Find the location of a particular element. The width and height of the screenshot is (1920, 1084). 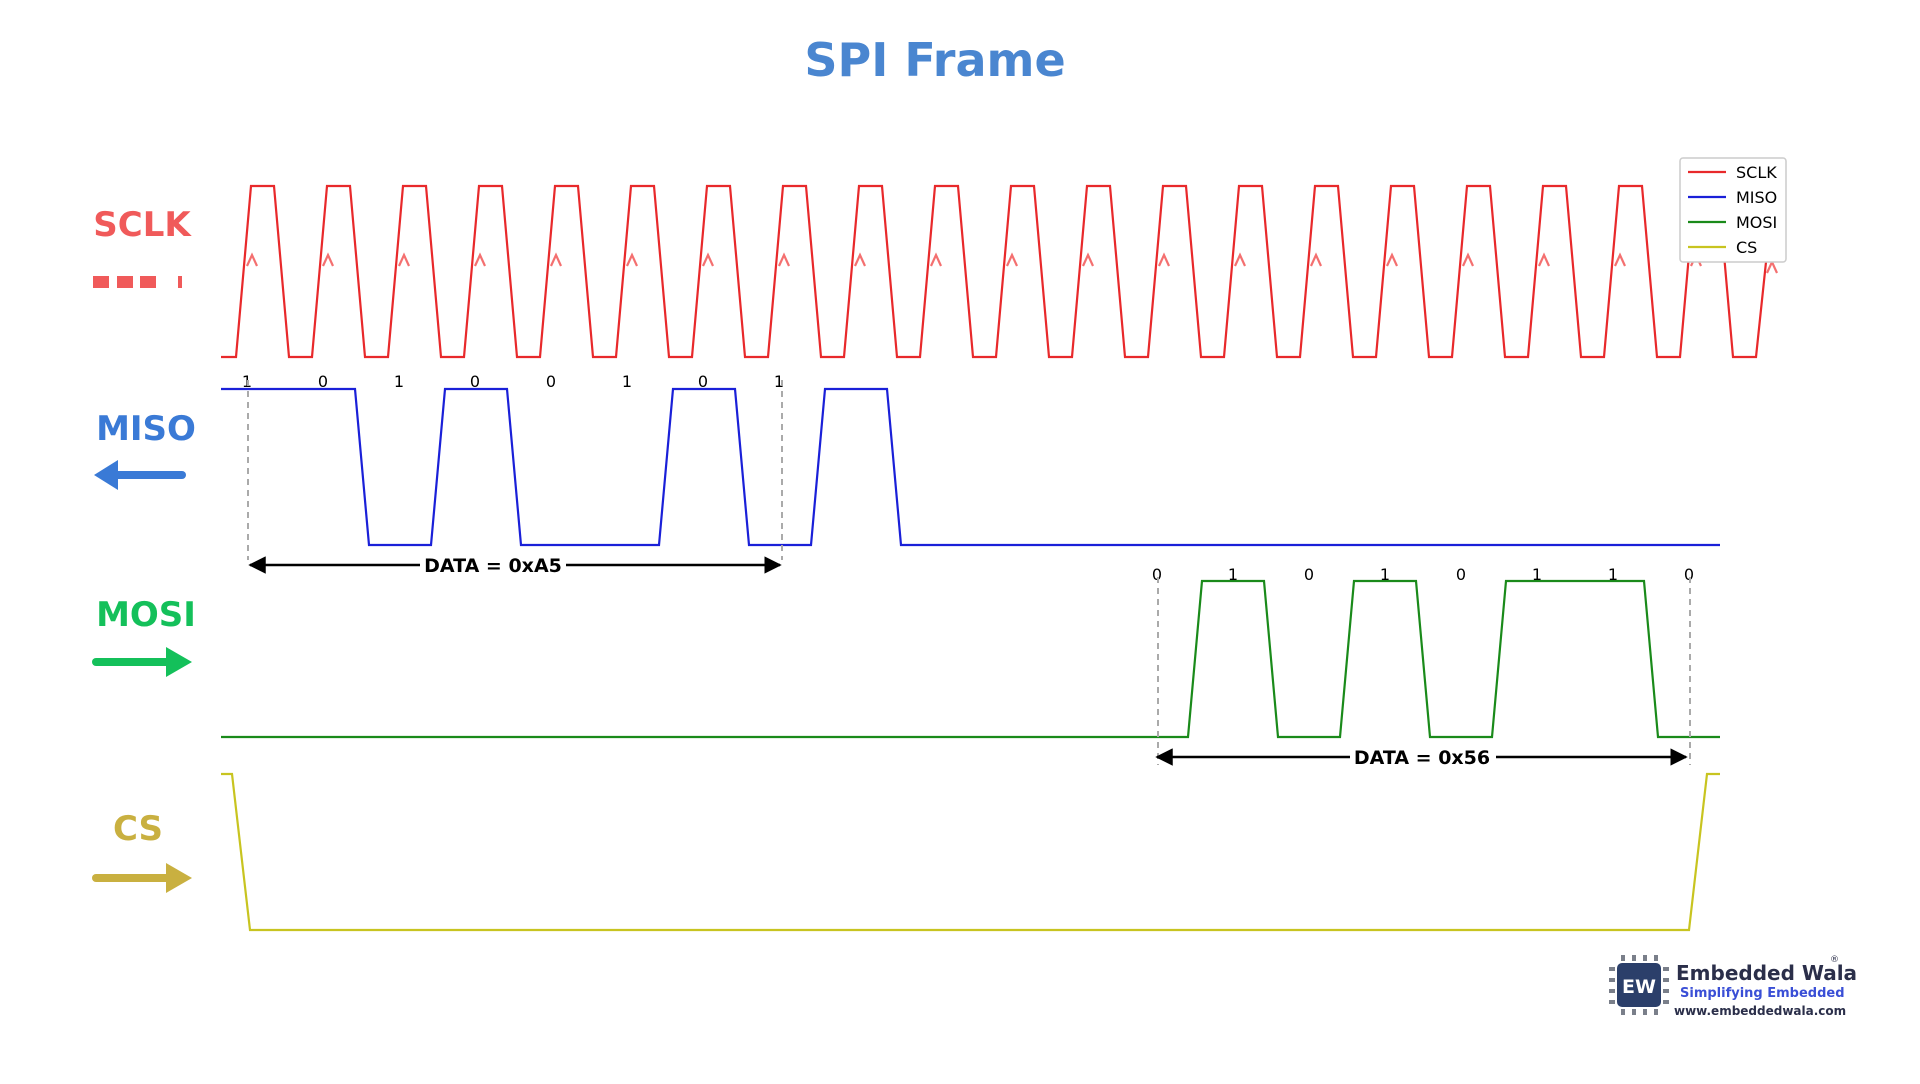

sclk-rising-edge-markers is located at coordinates (1012, 263).